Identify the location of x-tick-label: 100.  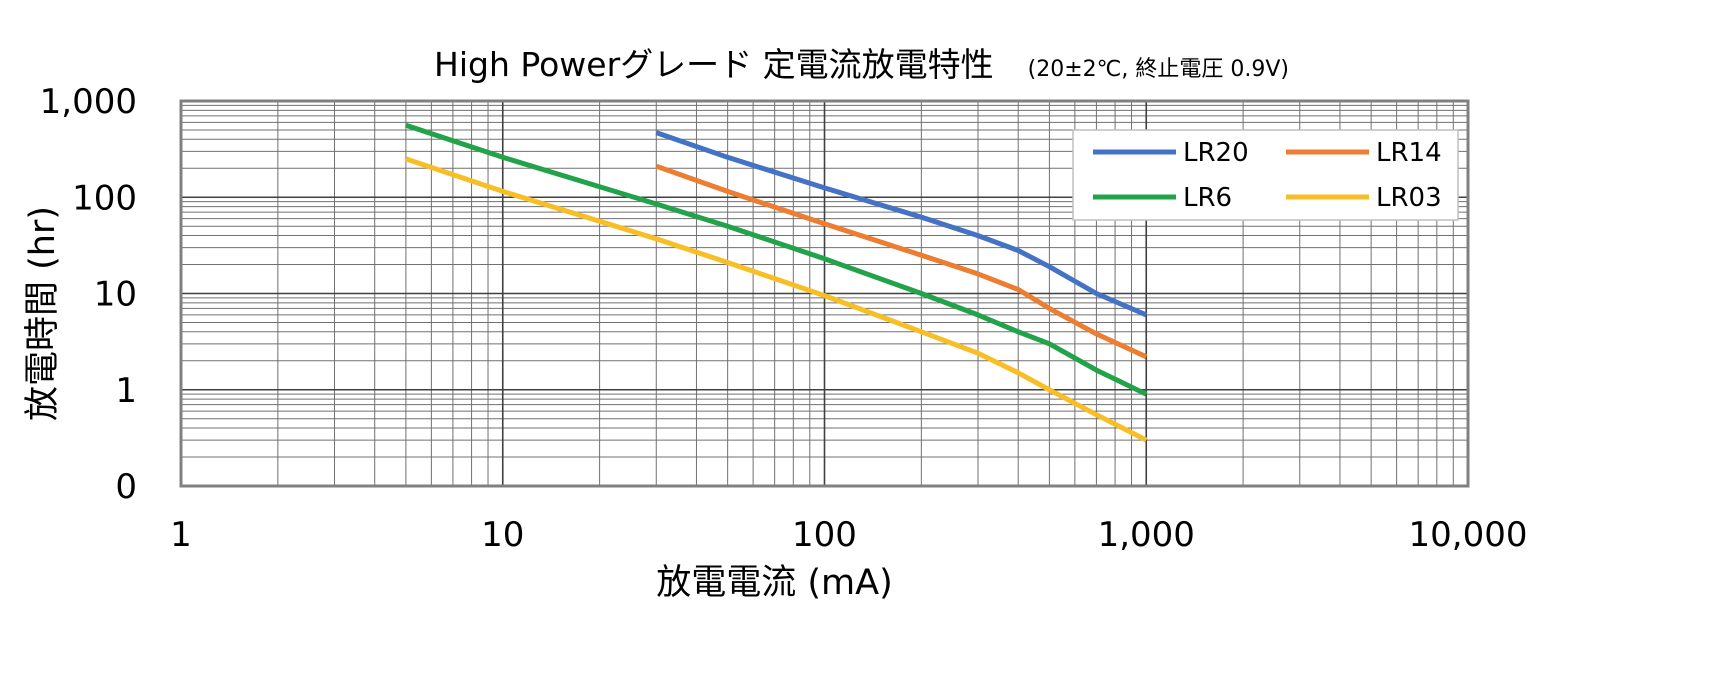
(824, 535).